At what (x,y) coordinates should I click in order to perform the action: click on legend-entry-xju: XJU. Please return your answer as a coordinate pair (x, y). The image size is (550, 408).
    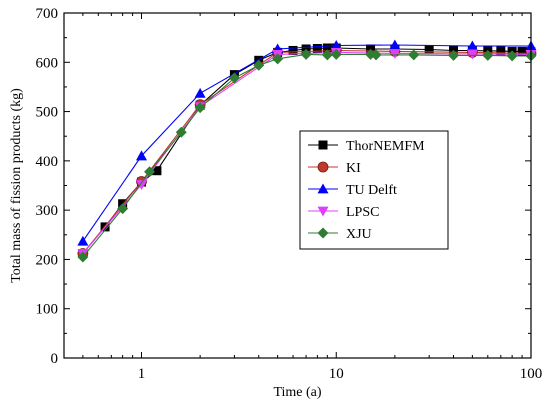
    Looking at the image, I should click on (340, 234).